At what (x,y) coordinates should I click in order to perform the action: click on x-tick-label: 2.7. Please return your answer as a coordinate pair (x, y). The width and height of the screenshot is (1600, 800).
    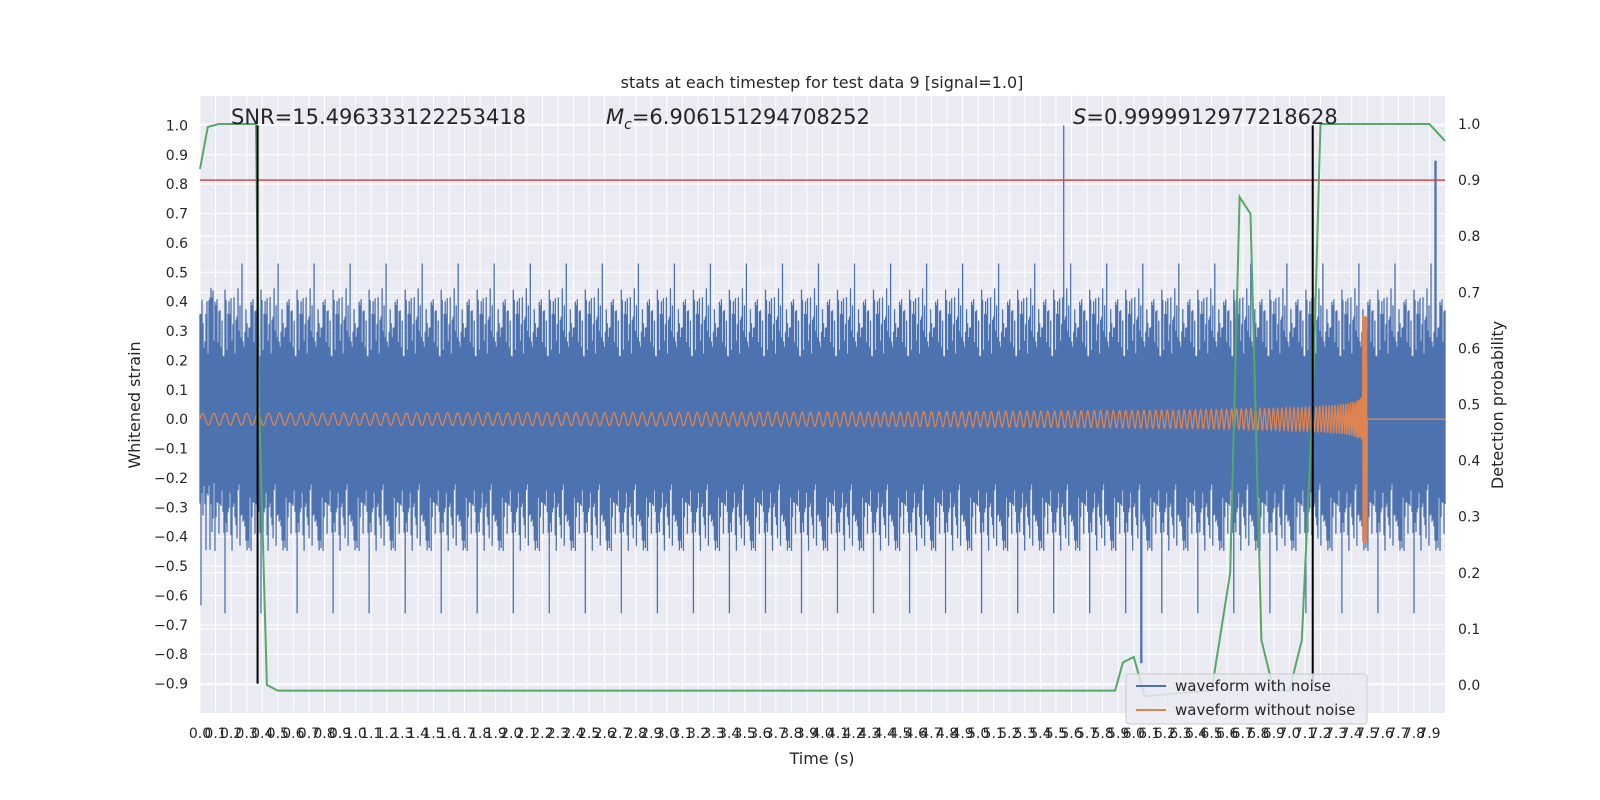
    Looking at the image, I should click on (620, 734).